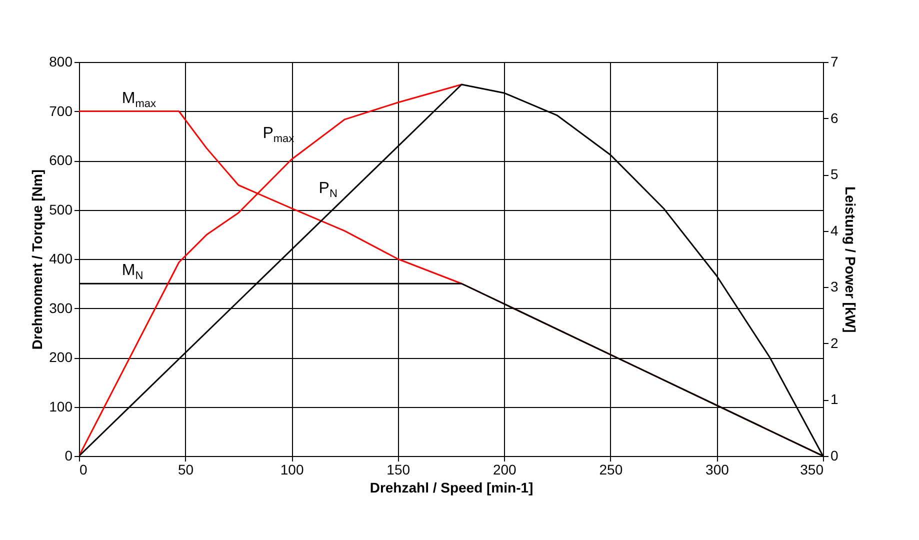 Image resolution: width=919 pixels, height=540 pixels. Describe the element at coordinates (292, 470) in the screenshot. I see `x-tick-label: 100` at that location.